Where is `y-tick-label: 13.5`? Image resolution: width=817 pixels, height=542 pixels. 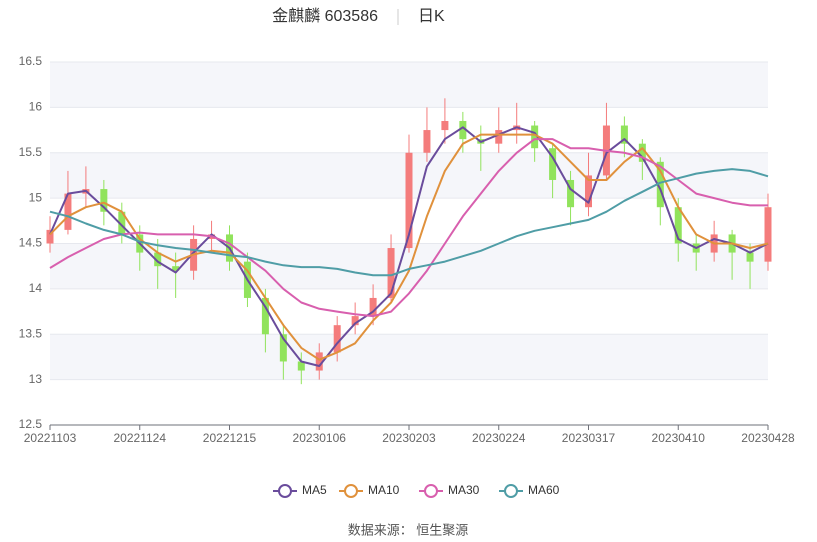 y-tick-label: 13.5 is located at coordinates (31, 333).